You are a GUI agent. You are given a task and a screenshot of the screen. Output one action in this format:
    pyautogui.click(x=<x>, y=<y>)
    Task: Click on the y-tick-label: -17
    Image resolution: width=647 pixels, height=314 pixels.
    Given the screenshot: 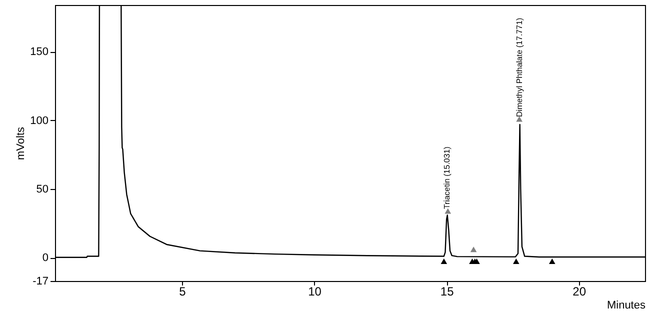 What is the action you would take?
    pyautogui.click(x=40, y=282)
    